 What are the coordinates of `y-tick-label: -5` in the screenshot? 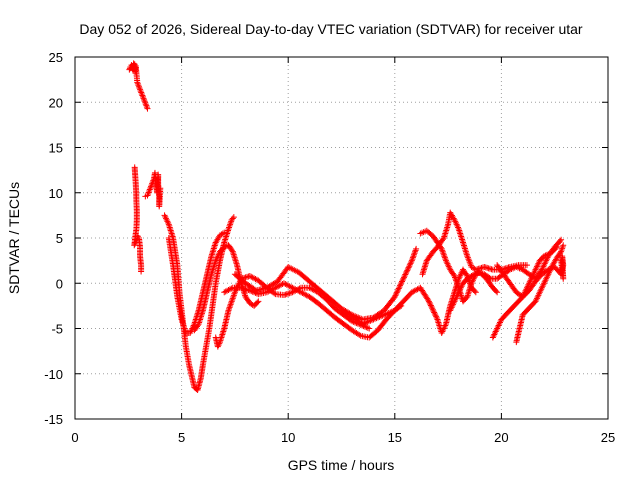 It's located at (57, 329).